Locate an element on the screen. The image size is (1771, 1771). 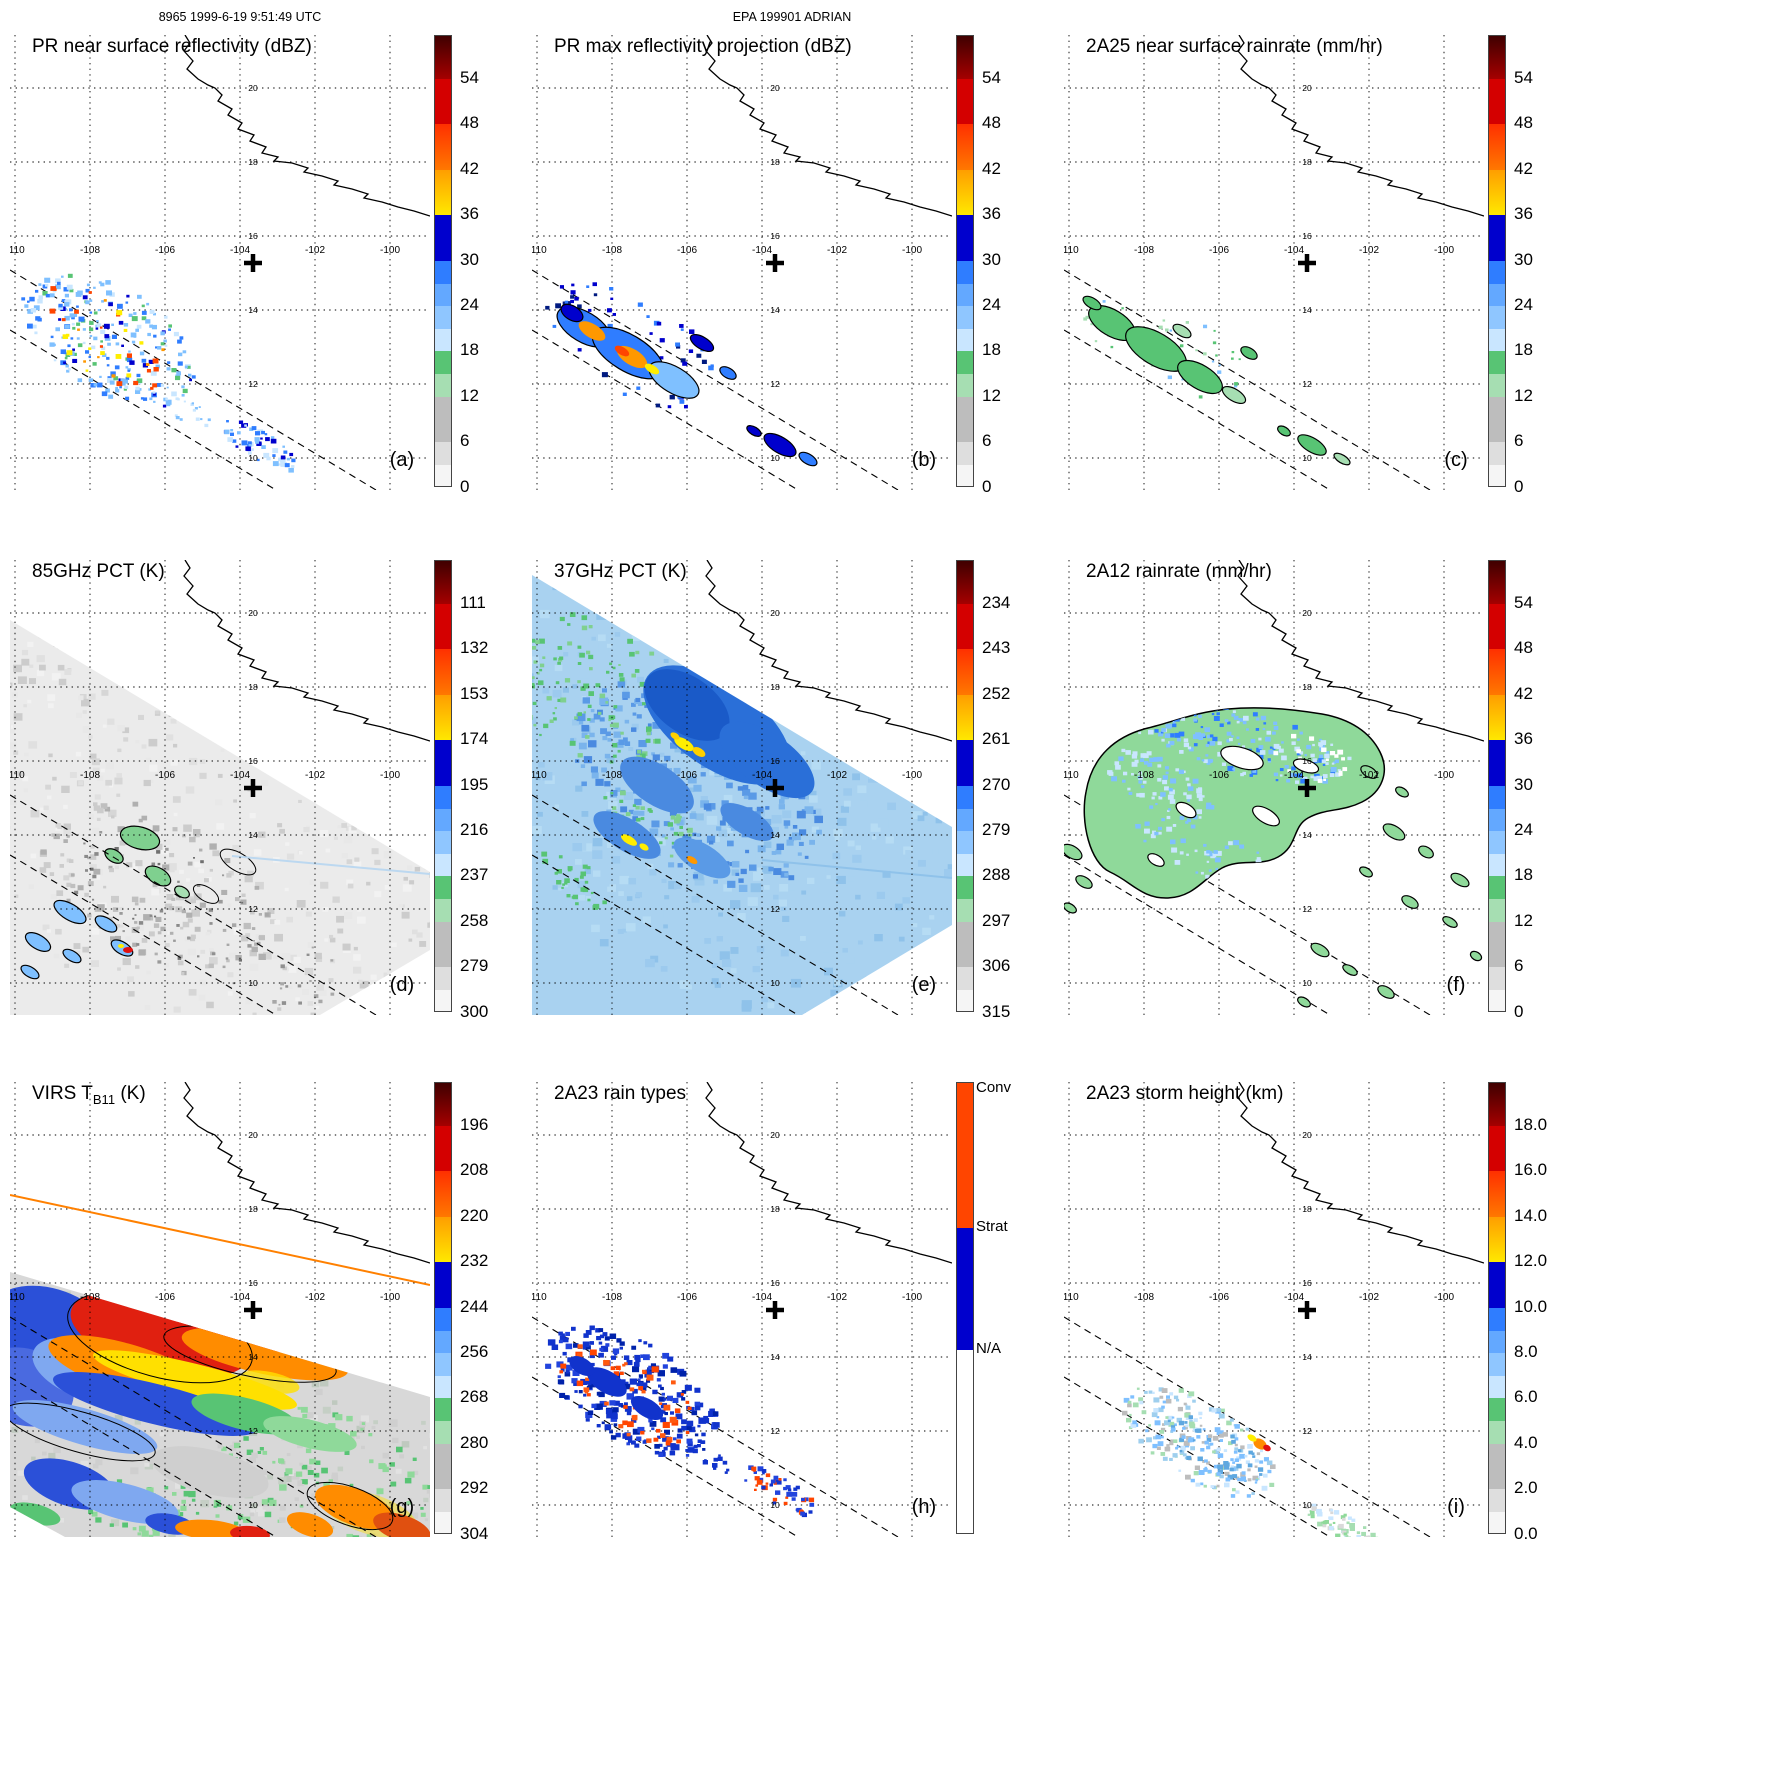
colorbar-i is located at coordinates (1497, 1308).